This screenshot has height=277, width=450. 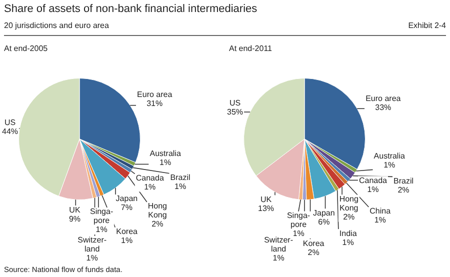 I want to click on data-label: 35%, so click(x=235, y=111).